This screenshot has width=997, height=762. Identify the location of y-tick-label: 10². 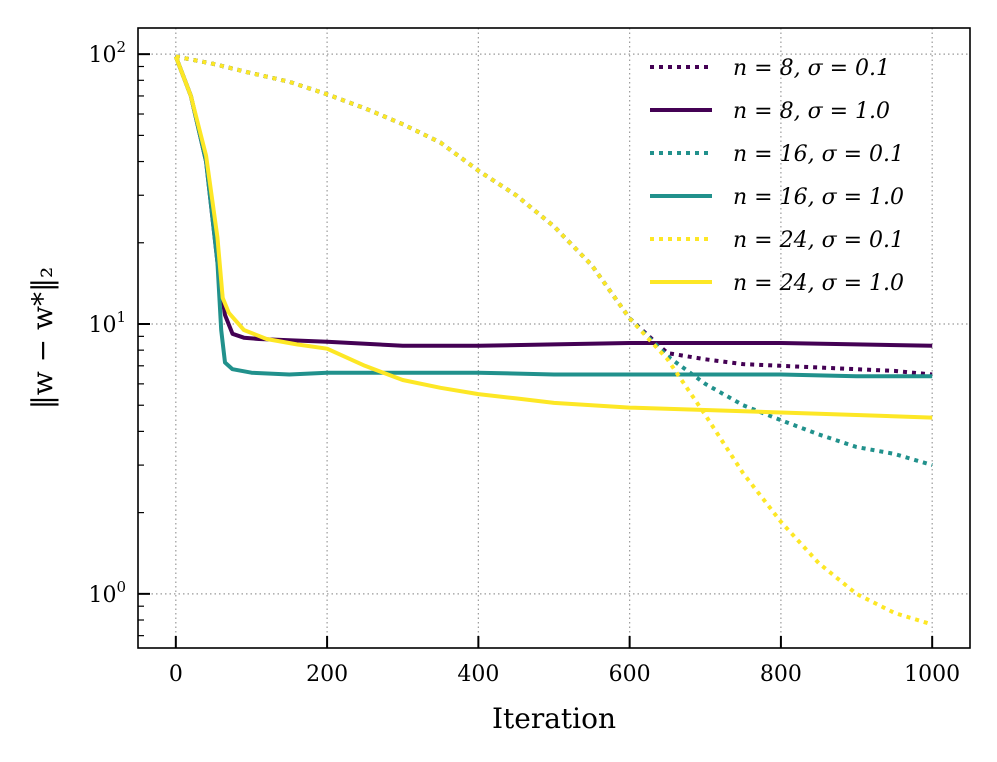
(107, 53).